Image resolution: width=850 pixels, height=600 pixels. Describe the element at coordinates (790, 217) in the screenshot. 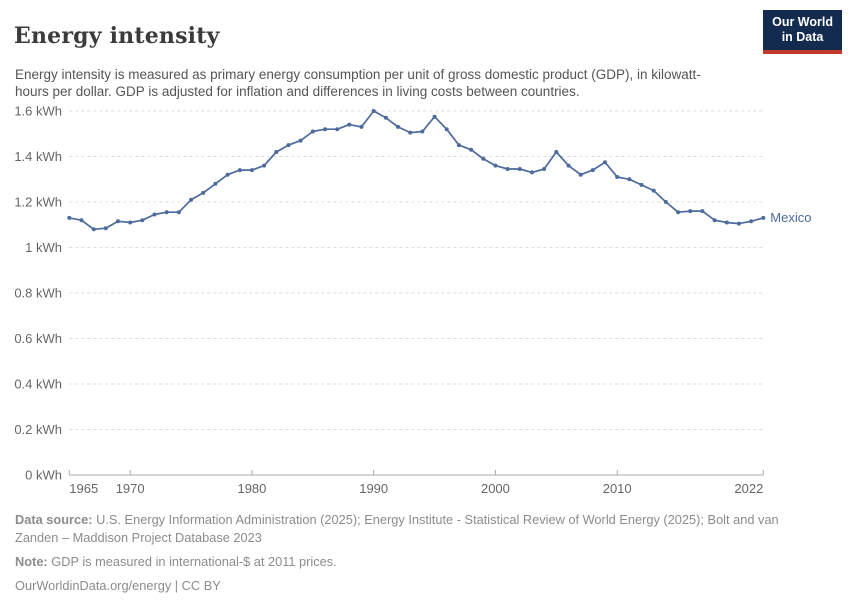

I see `series-end-label: Mexico` at that location.